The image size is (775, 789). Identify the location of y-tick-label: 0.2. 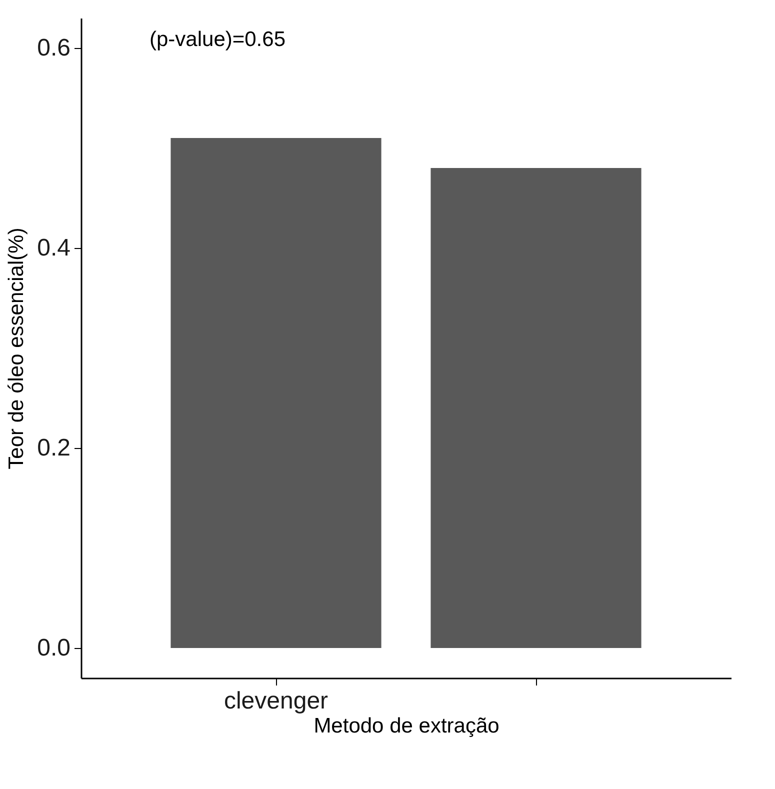
(53, 448).